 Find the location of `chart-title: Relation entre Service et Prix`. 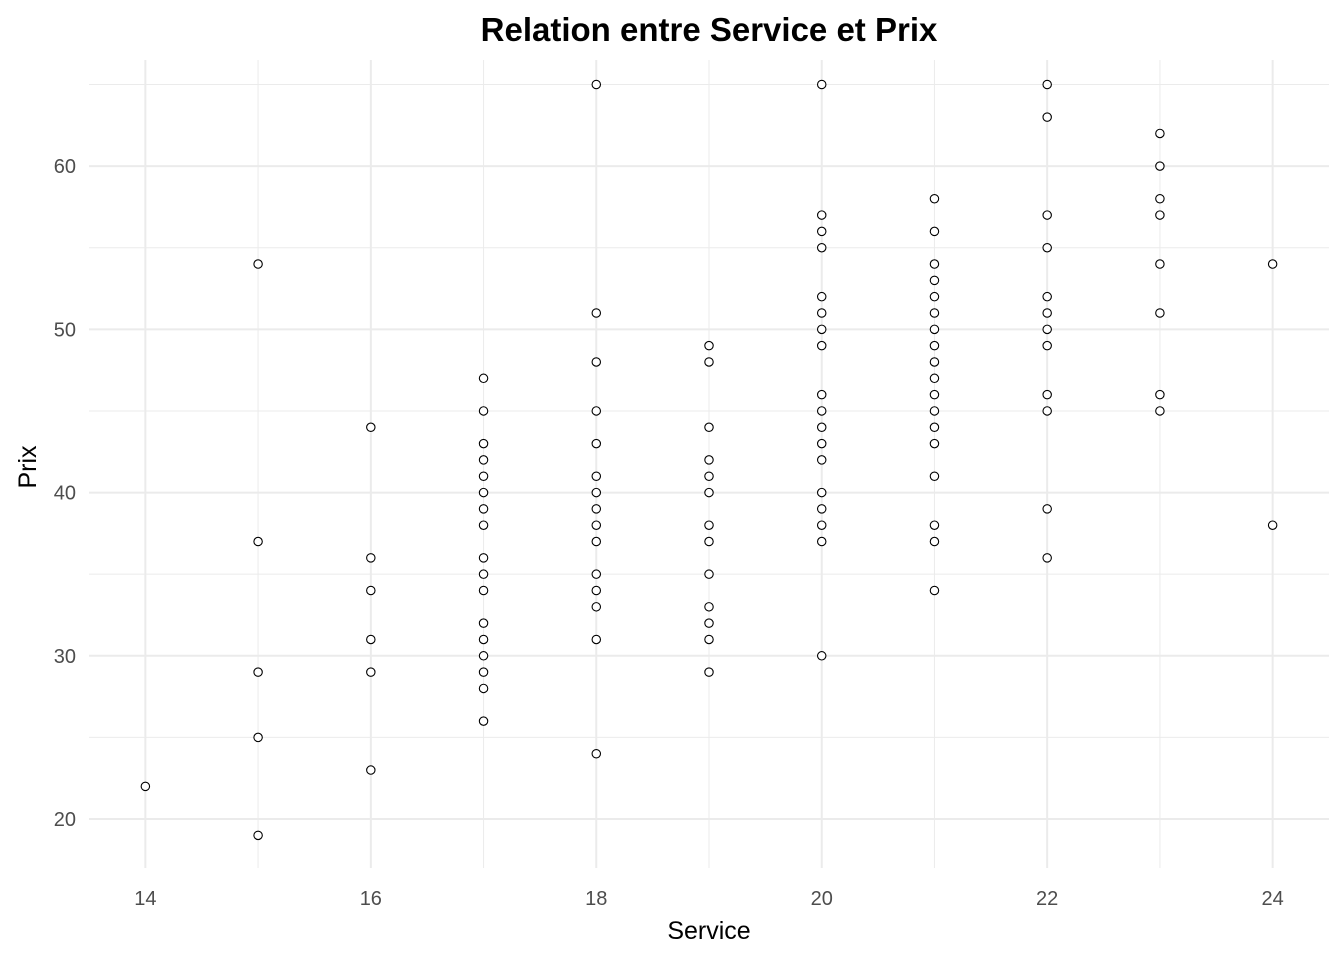

chart-title: Relation entre Service et Prix is located at coordinates (709, 29).